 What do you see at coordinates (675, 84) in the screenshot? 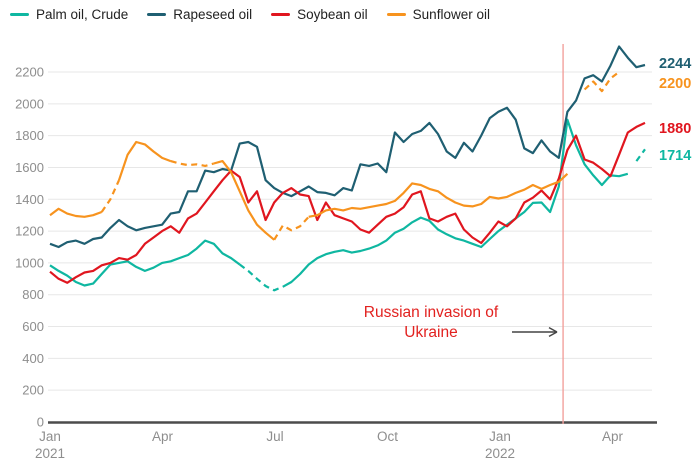
I see `series-end-value-label: 2200` at bounding box center [675, 84].